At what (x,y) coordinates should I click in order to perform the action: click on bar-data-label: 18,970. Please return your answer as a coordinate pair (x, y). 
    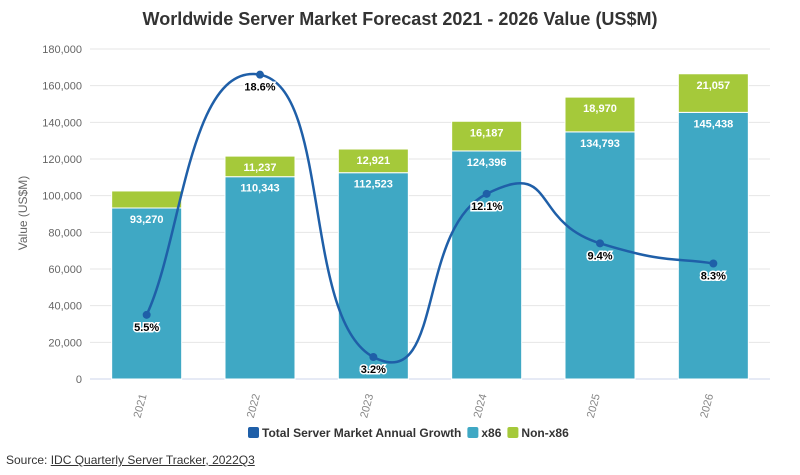
    Looking at the image, I should click on (600, 109).